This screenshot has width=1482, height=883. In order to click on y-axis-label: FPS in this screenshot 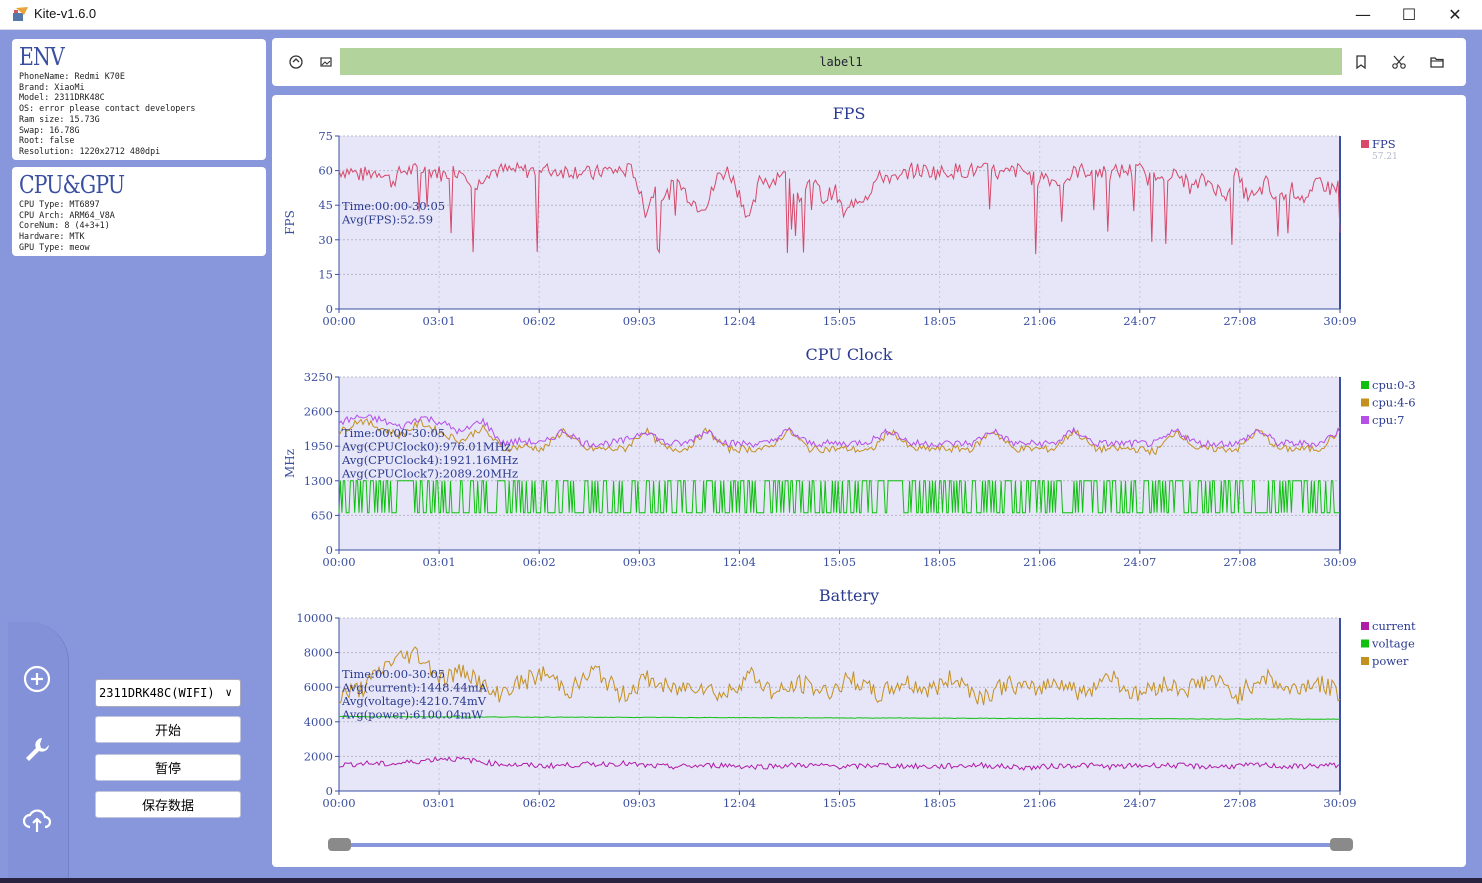, I will do `click(290, 222)`.